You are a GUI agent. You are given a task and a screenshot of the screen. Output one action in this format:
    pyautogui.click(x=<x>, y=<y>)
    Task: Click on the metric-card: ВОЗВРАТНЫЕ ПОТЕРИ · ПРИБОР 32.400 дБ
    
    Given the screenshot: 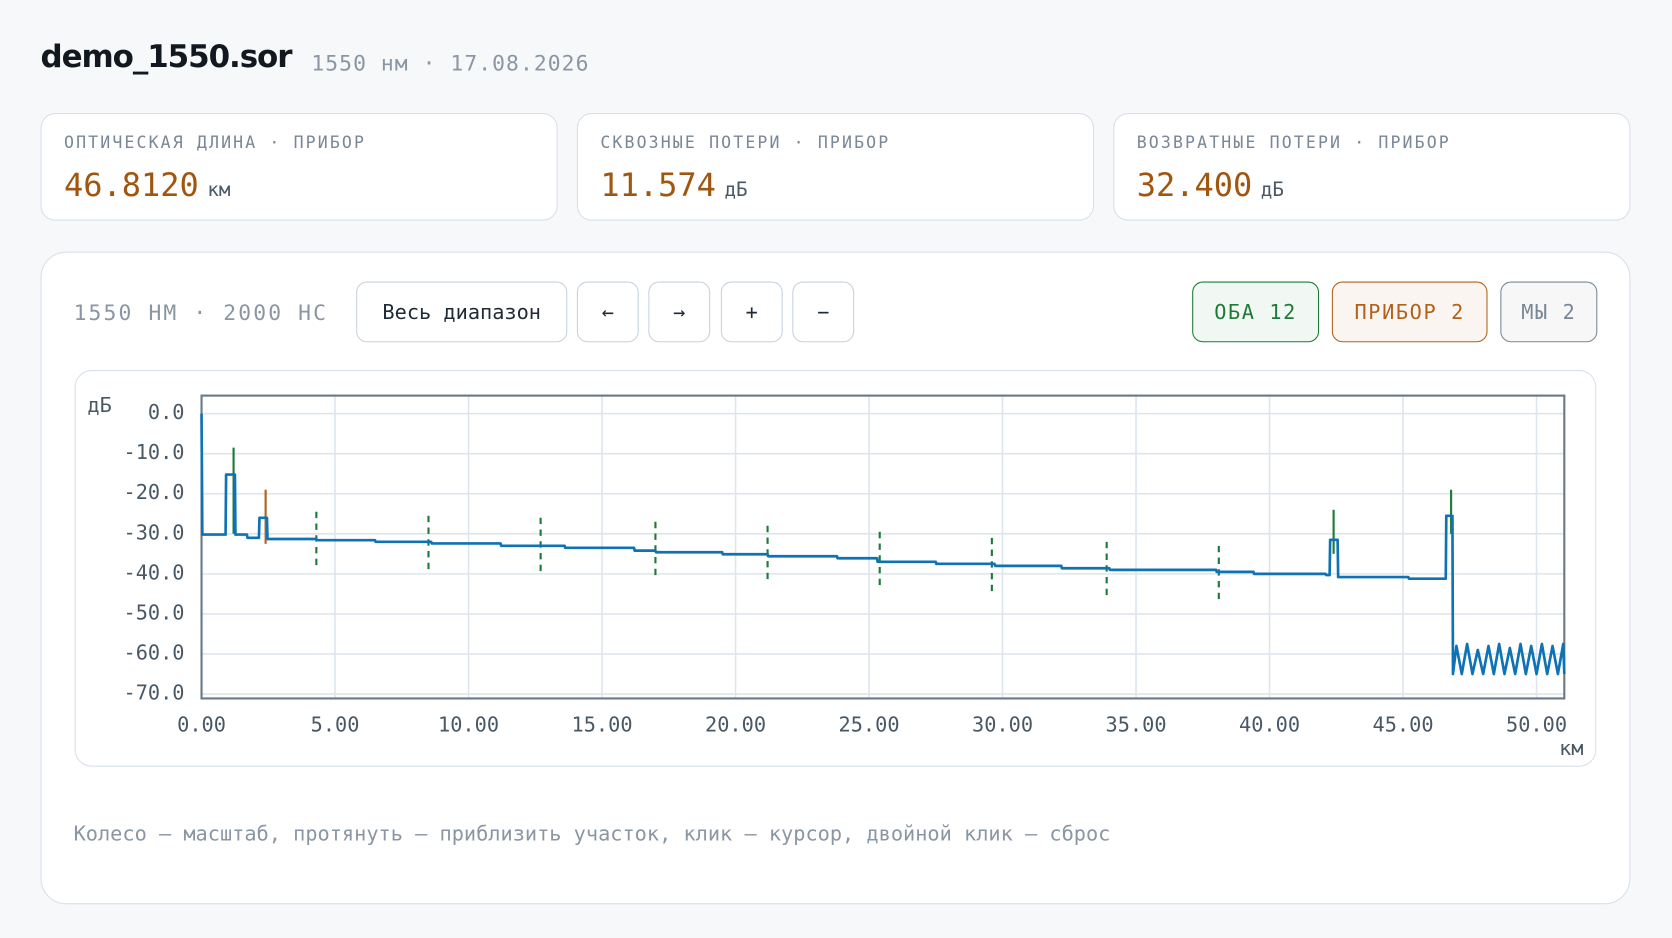 What is the action you would take?
    pyautogui.click(x=1372, y=167)
    